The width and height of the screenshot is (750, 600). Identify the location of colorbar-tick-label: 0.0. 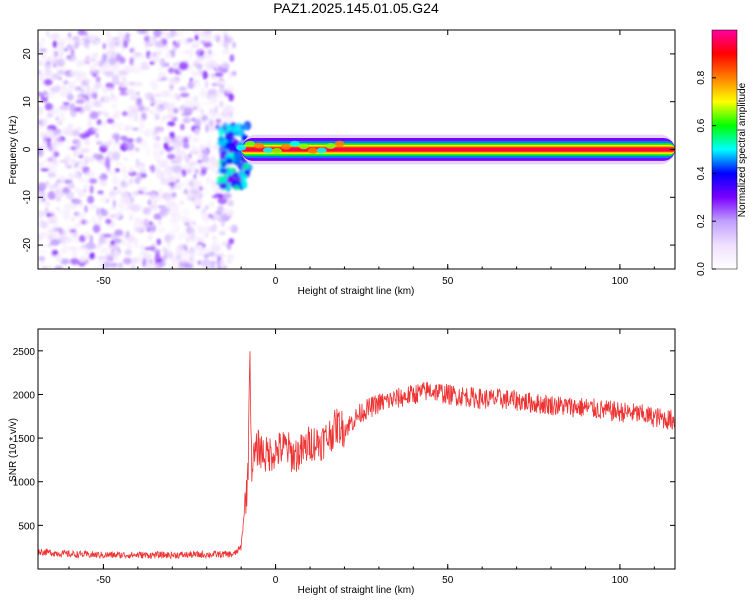
(701, 269).